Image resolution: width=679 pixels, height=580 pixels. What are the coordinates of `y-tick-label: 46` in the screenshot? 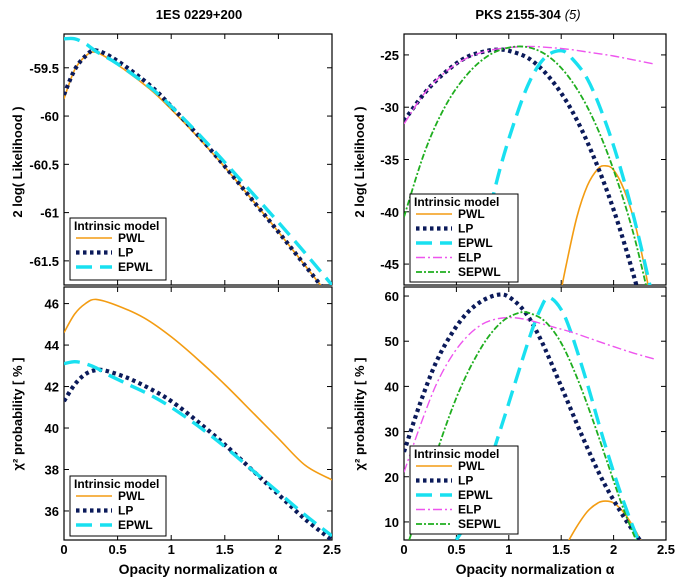 It's located at (52, 304).